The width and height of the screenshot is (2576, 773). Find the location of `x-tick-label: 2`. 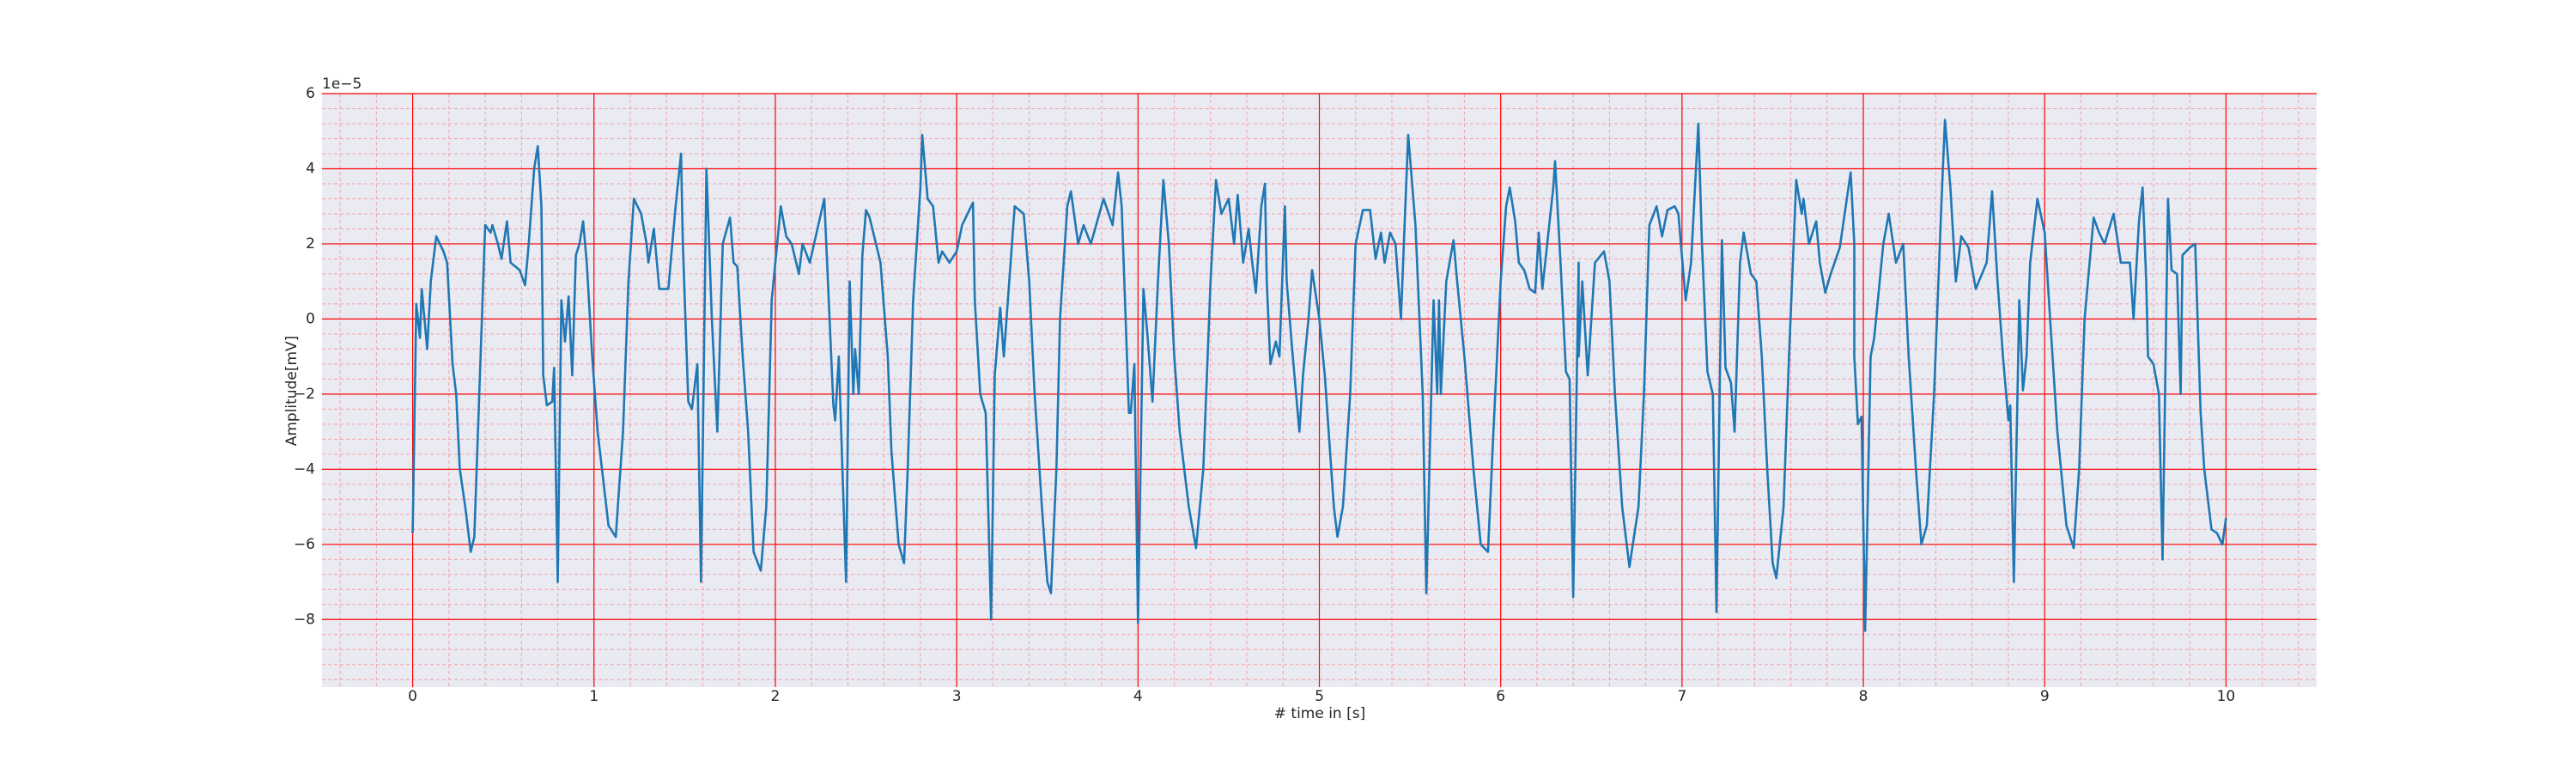

x-tick-label: 2 is located at coordinates (776, 696).